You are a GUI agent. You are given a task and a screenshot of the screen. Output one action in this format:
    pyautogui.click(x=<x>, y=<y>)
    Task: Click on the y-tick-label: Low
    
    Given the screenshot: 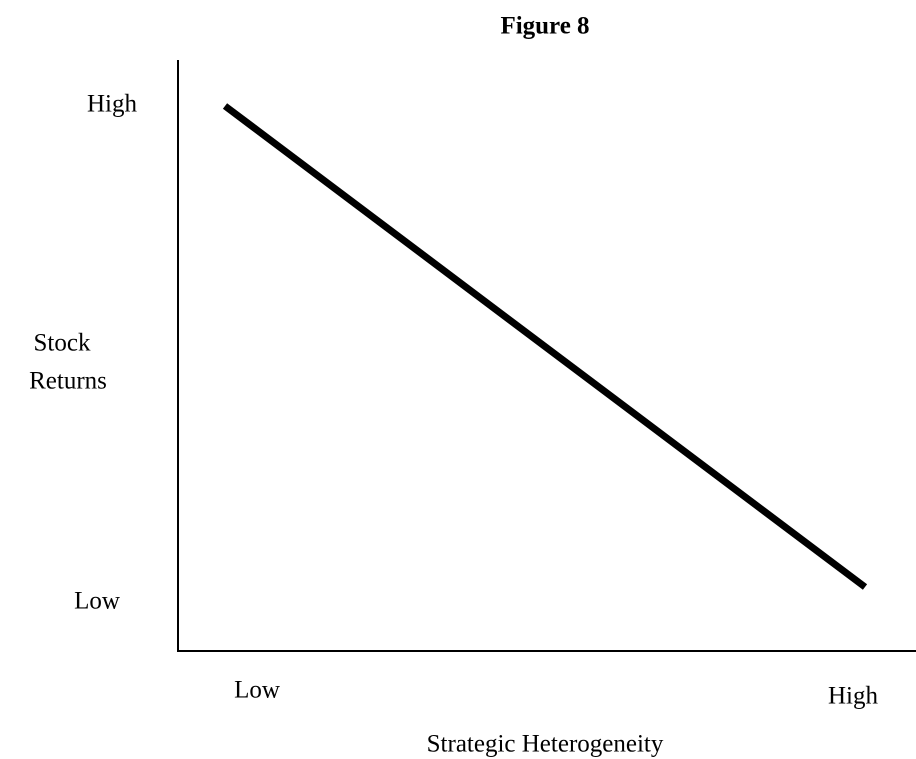 What is the action you would take?
    pyautogui.click(x=97, y=601)
    